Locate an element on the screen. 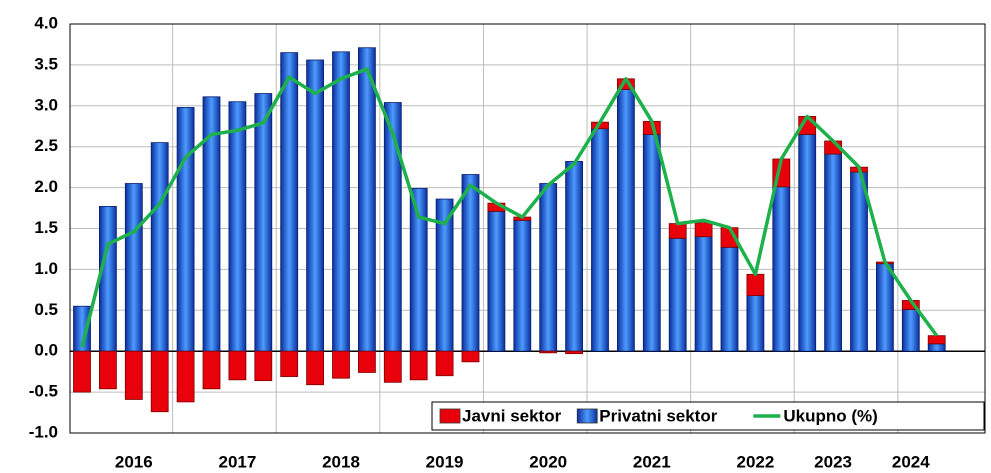 The image size is (991, 473). legend-label: Ukupno (%) is located at coordinates (830, 415).